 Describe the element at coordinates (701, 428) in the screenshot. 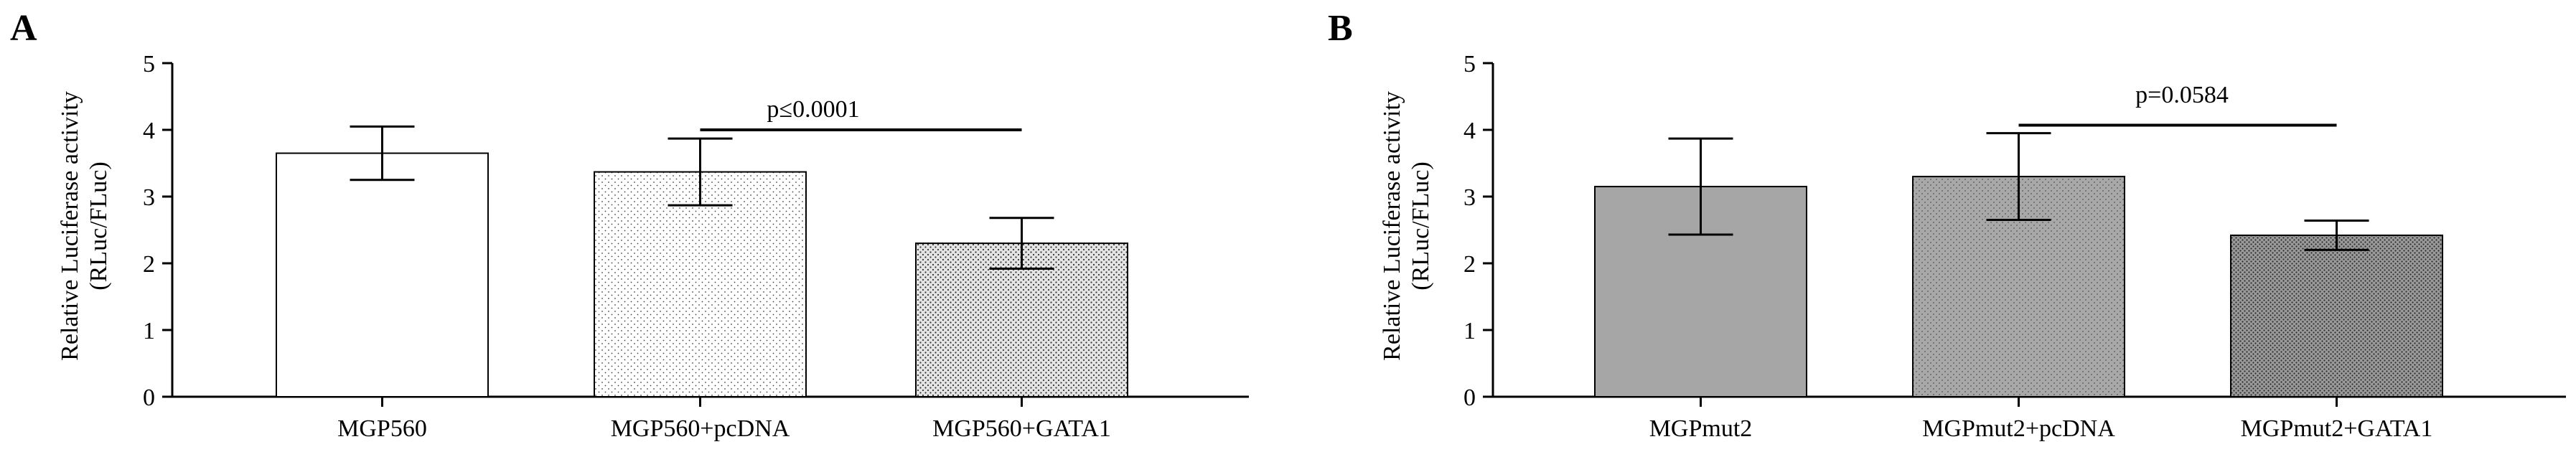

I see `category-label: MGP560+pcDNA` at that location.